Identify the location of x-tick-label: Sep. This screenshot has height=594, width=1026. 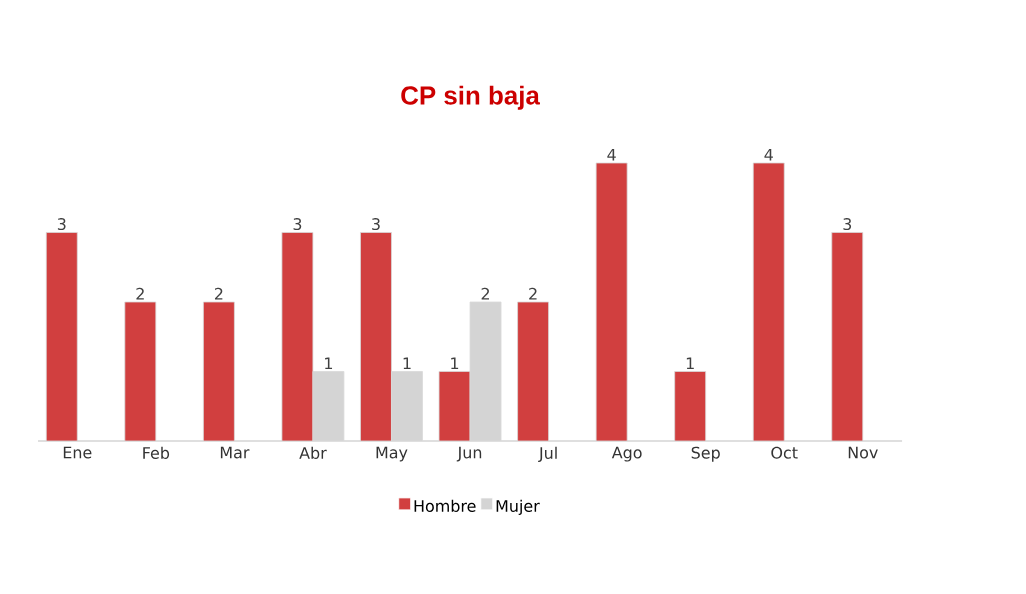
(705, 454).